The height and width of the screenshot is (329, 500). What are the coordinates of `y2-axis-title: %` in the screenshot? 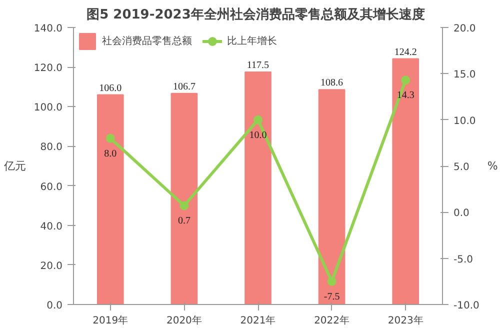 It's located at (492, 166).